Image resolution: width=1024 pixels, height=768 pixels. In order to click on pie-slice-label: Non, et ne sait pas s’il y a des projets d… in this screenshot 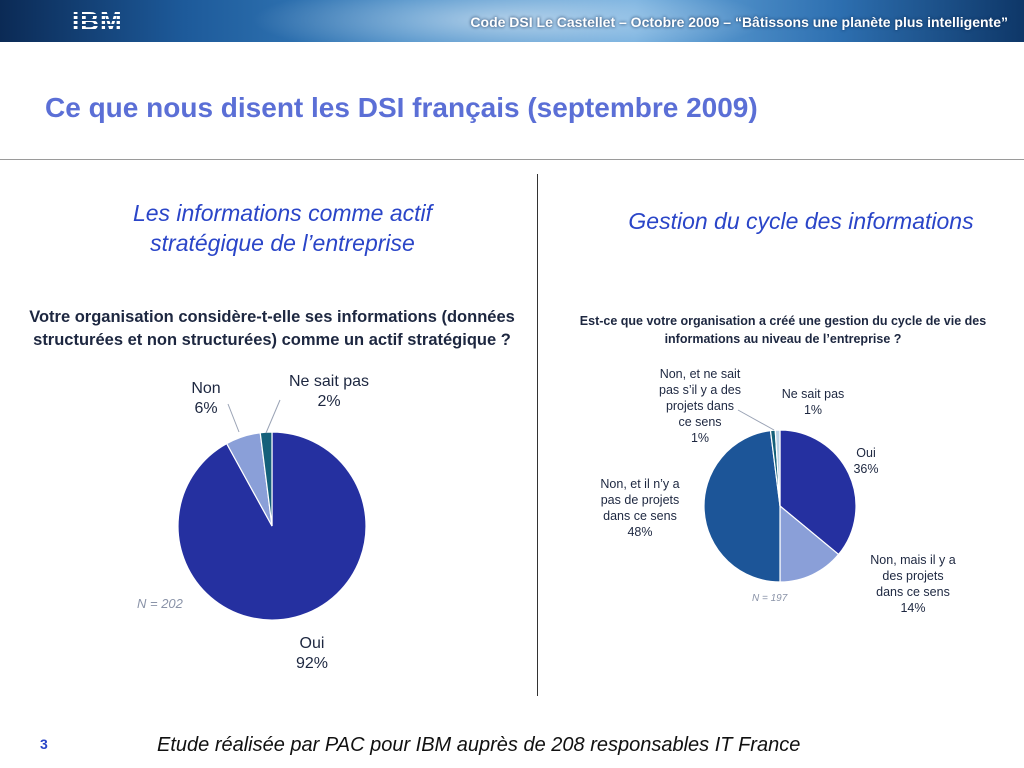, I will do `click(700, 406)`.